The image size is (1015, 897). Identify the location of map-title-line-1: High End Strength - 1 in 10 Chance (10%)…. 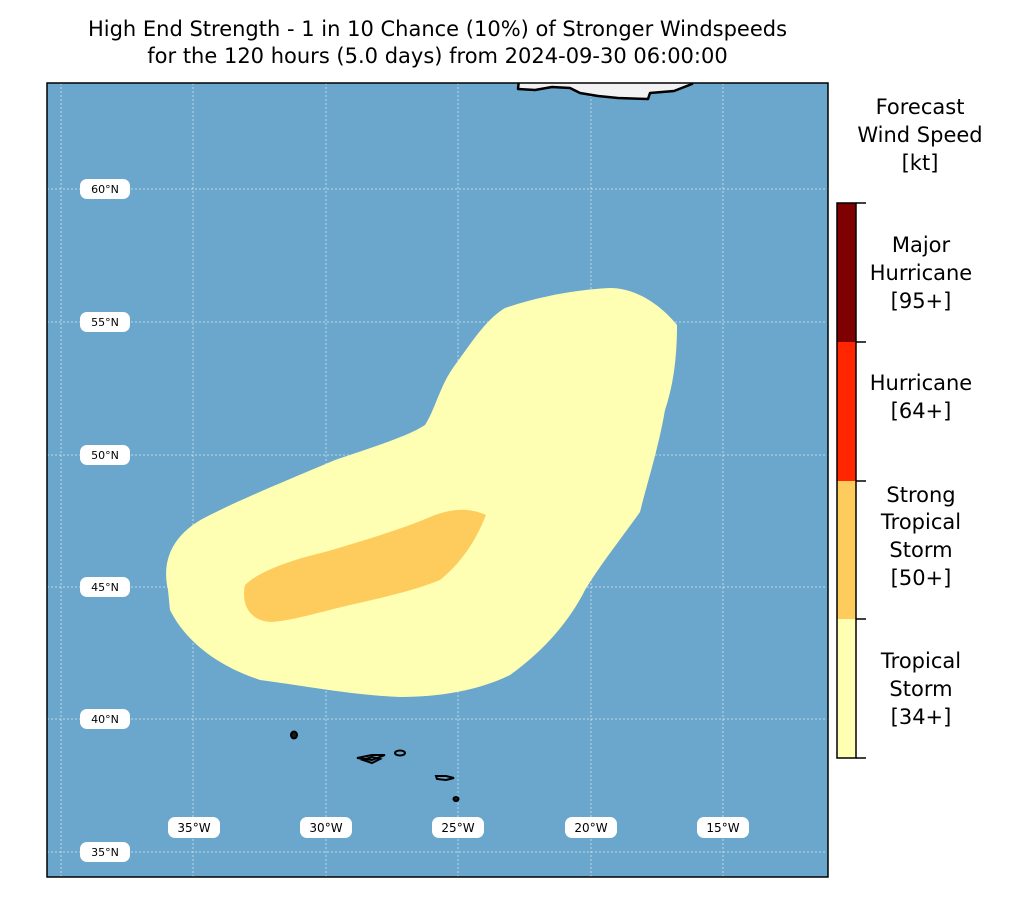
(437, 29).